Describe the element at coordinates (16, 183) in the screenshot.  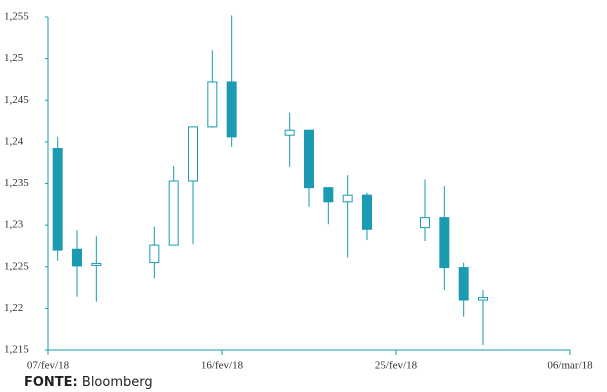
I see `y-tick-label: 1,235` at that location.